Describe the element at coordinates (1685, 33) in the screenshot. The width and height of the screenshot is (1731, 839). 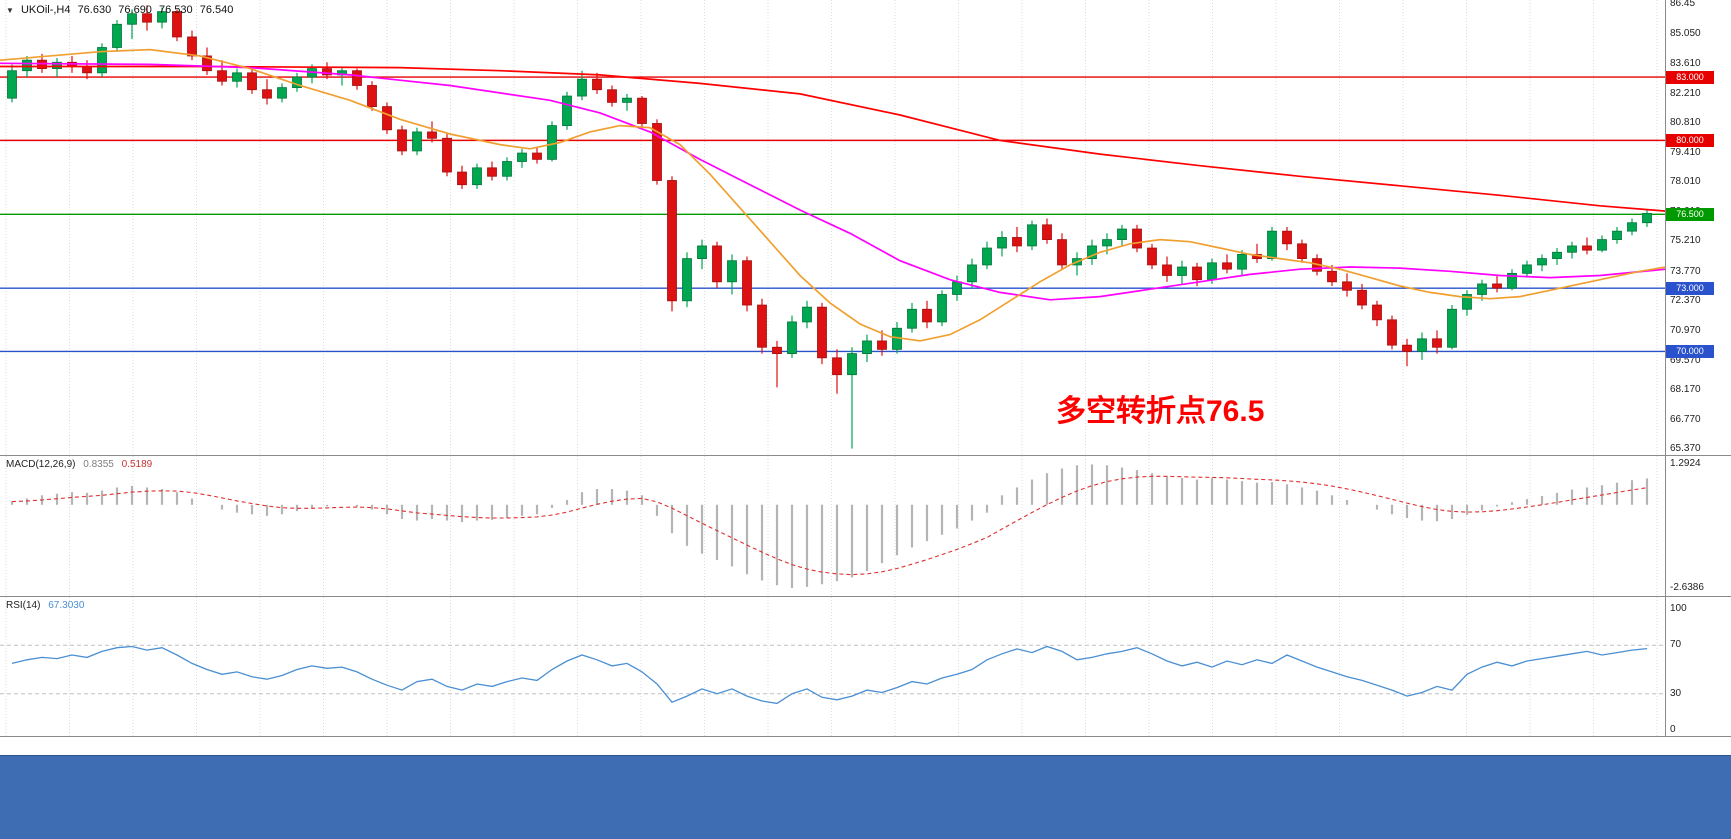
I see `price-axis-label: 85.050` at that location.